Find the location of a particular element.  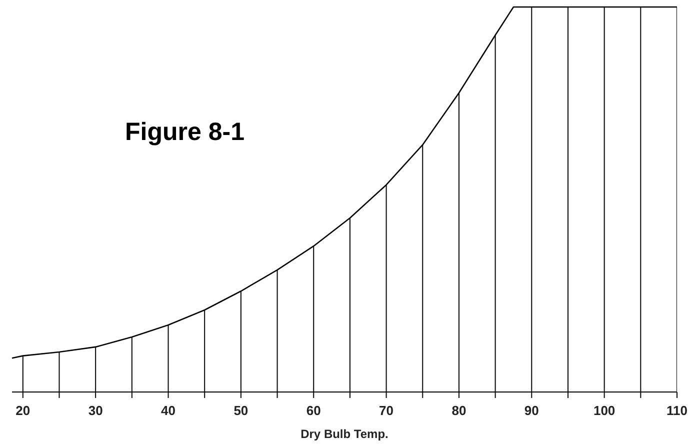

x-tick-label: 30 is located at coordinates (95, 410).